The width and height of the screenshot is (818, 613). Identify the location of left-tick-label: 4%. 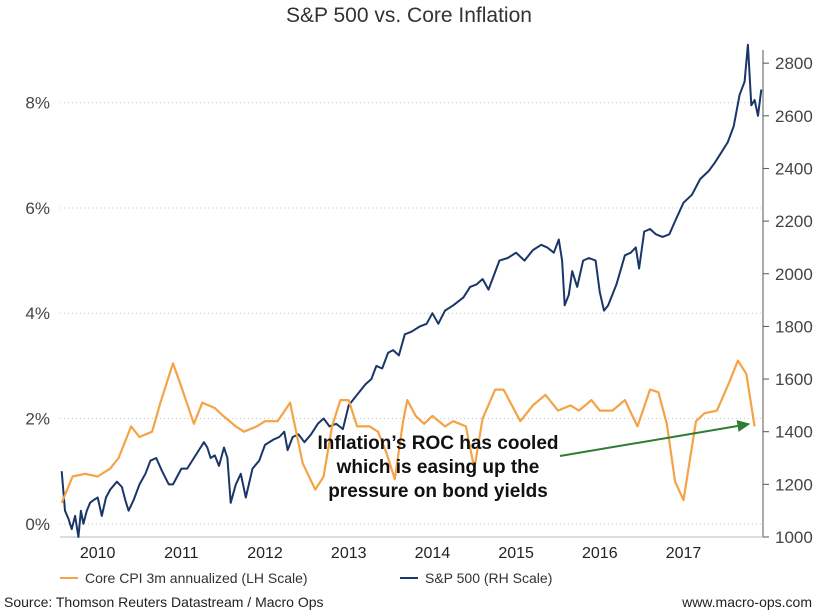
(37, 313).